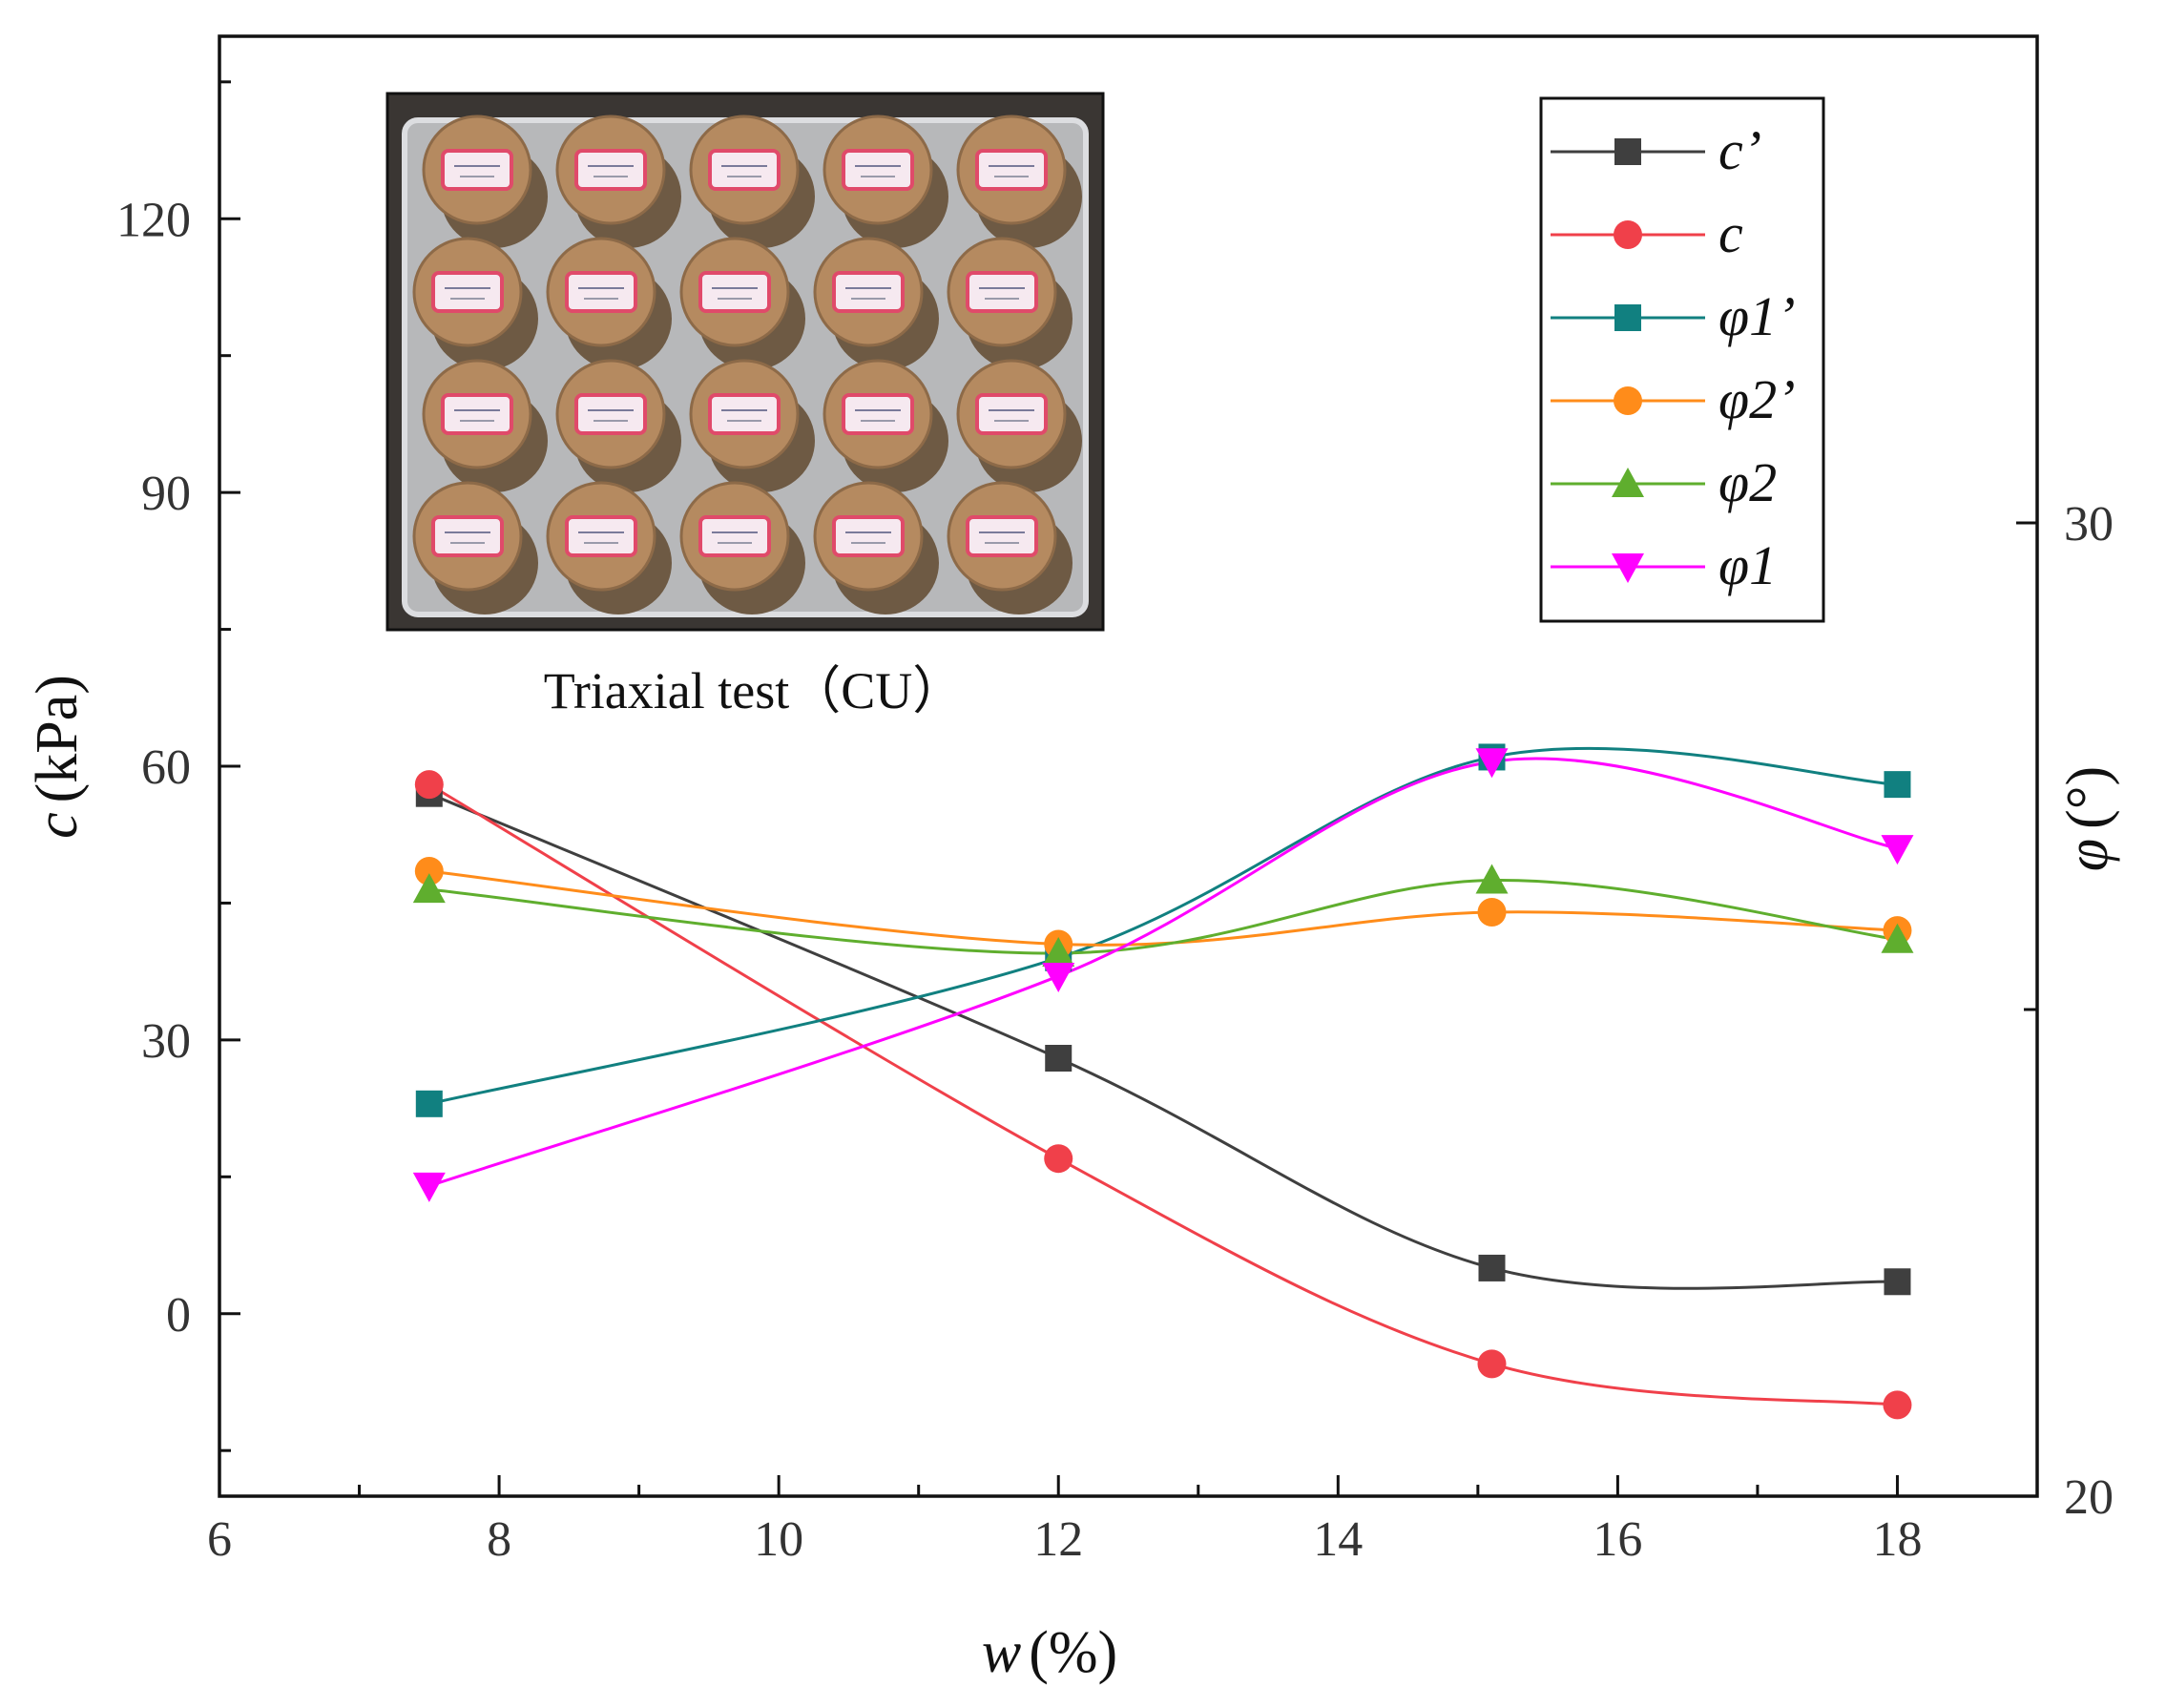 This screenshot has height=1708, width=2166. Describe the element at coordinates (1002, 1652) in the screenshot. I see `x-axis-var: w` at that location.